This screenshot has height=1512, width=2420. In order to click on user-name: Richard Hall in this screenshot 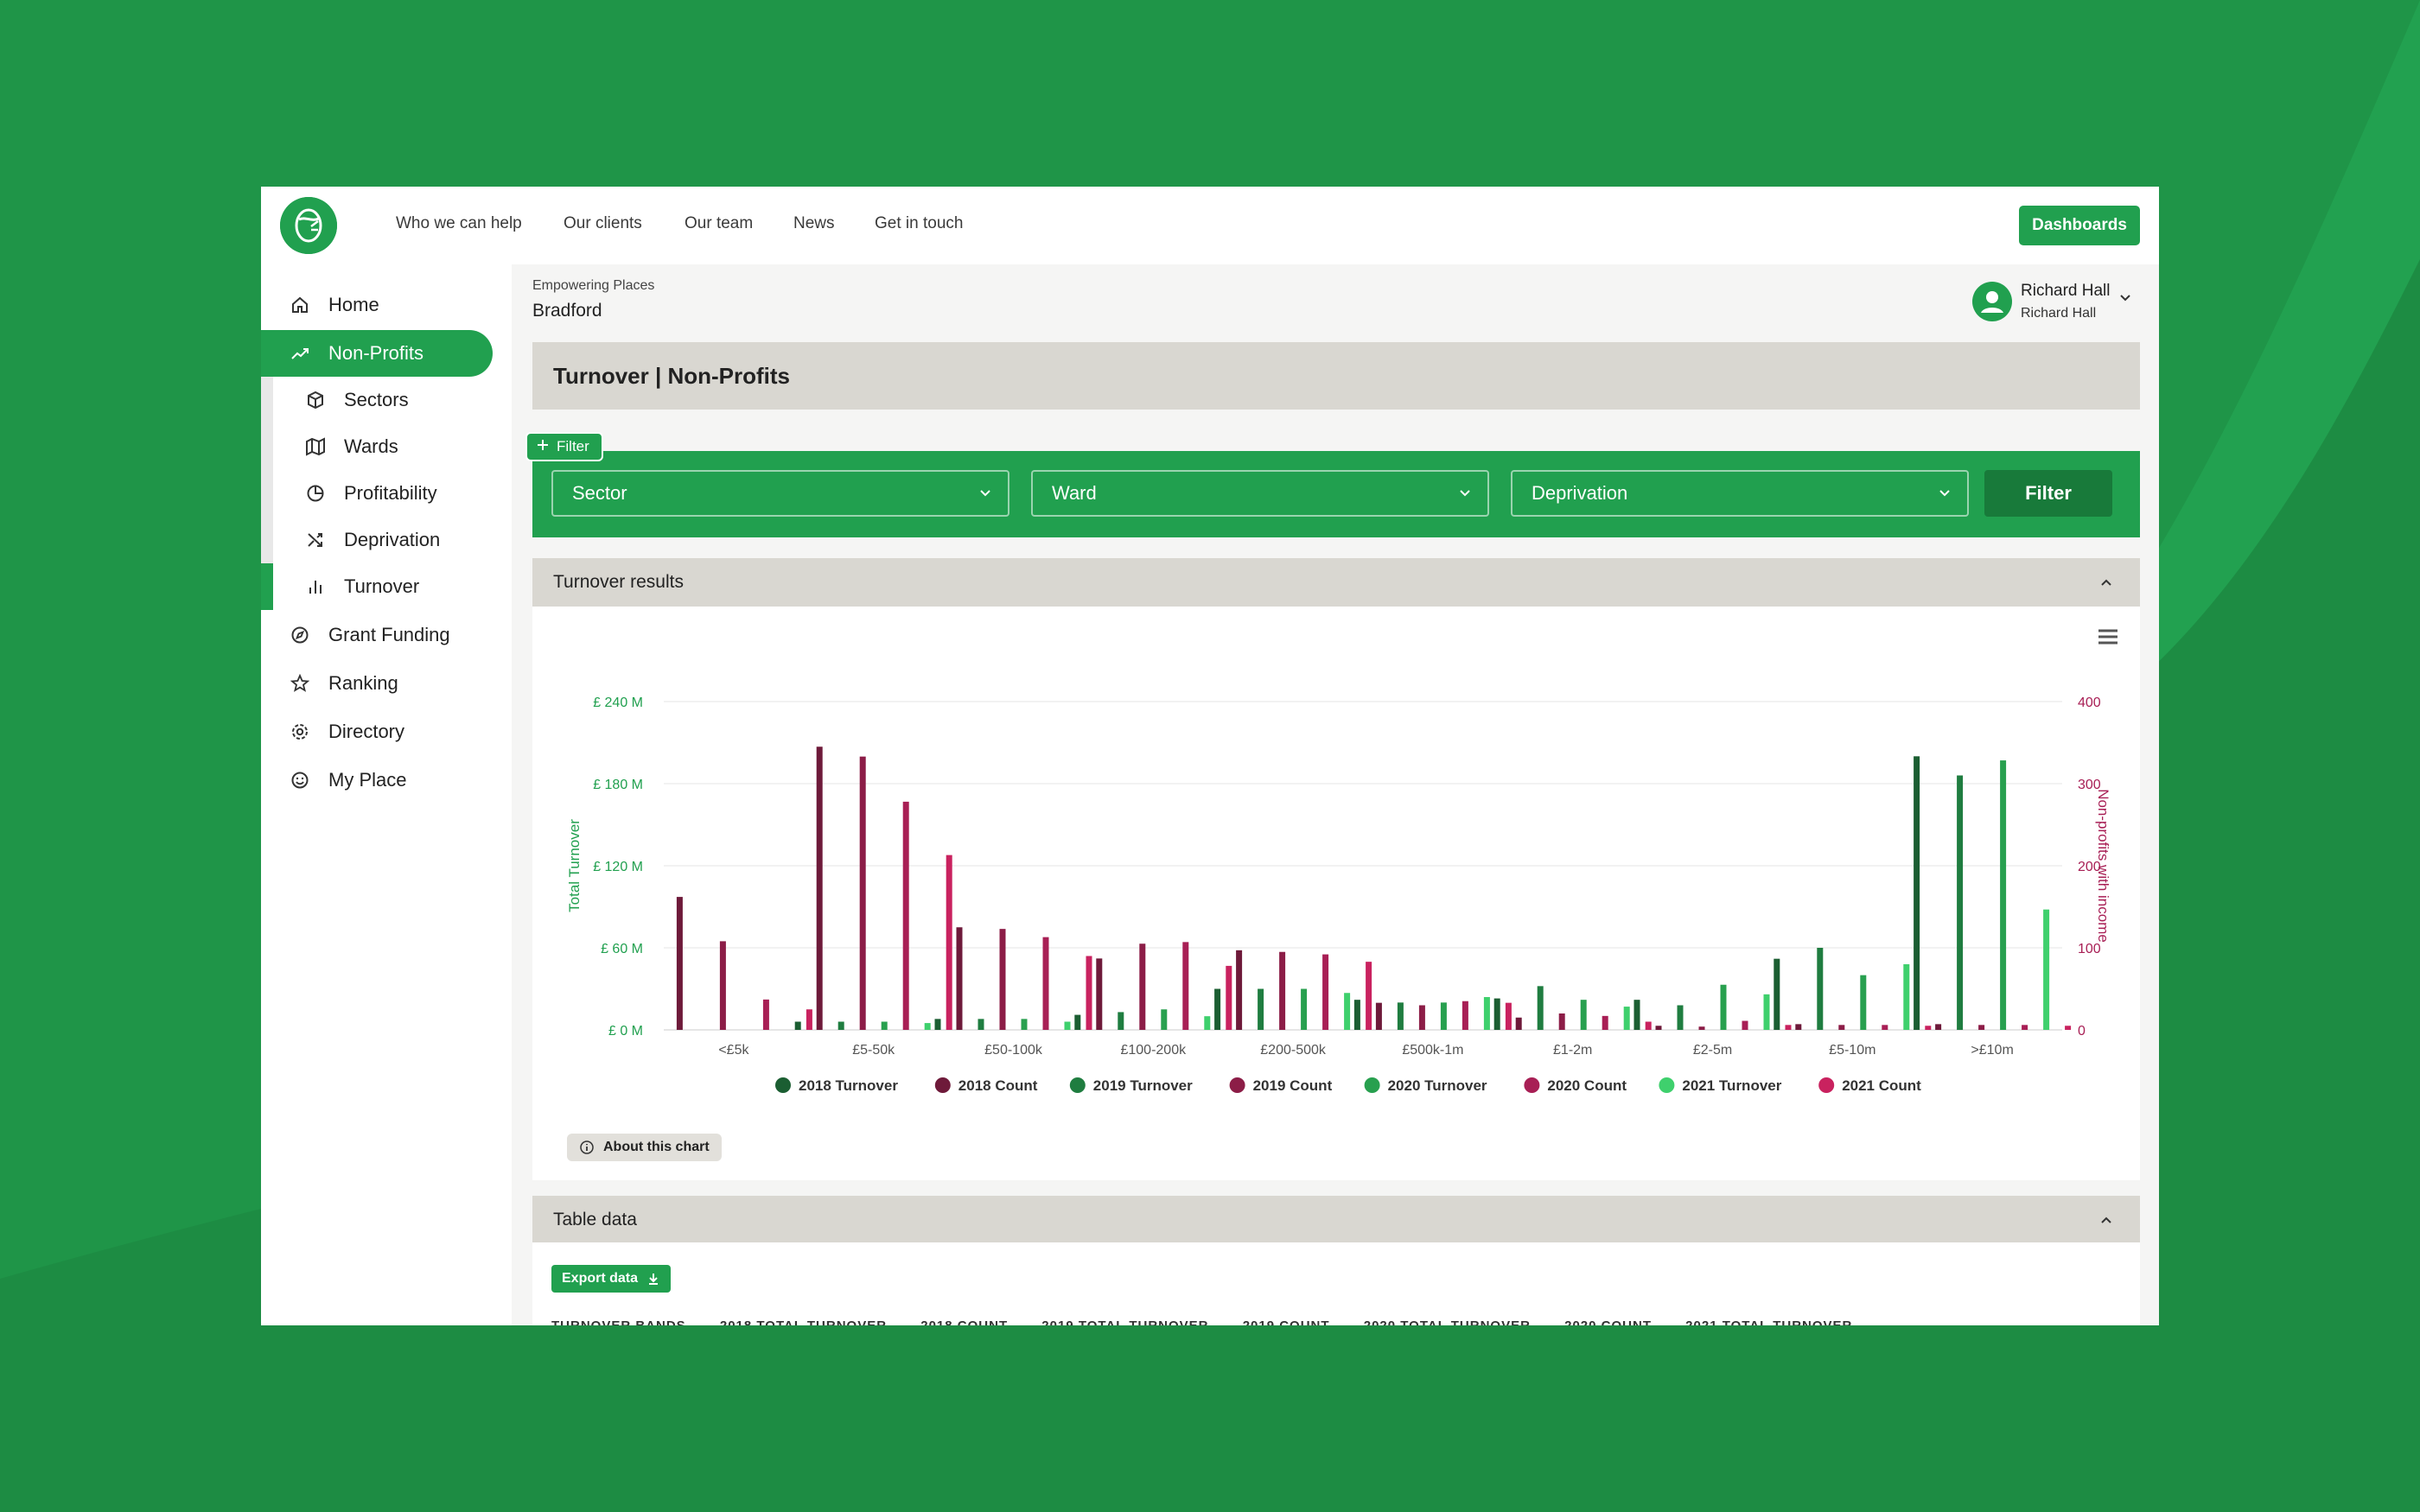, I will do `click(2066, 291)`.